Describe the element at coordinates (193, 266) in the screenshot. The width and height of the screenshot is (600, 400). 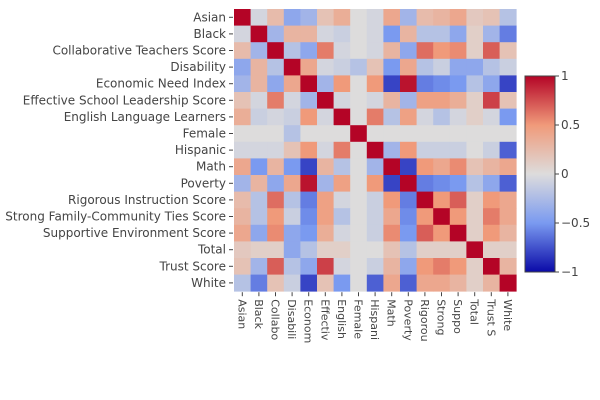
I see `y-tick-label: Trust Score` at that location.